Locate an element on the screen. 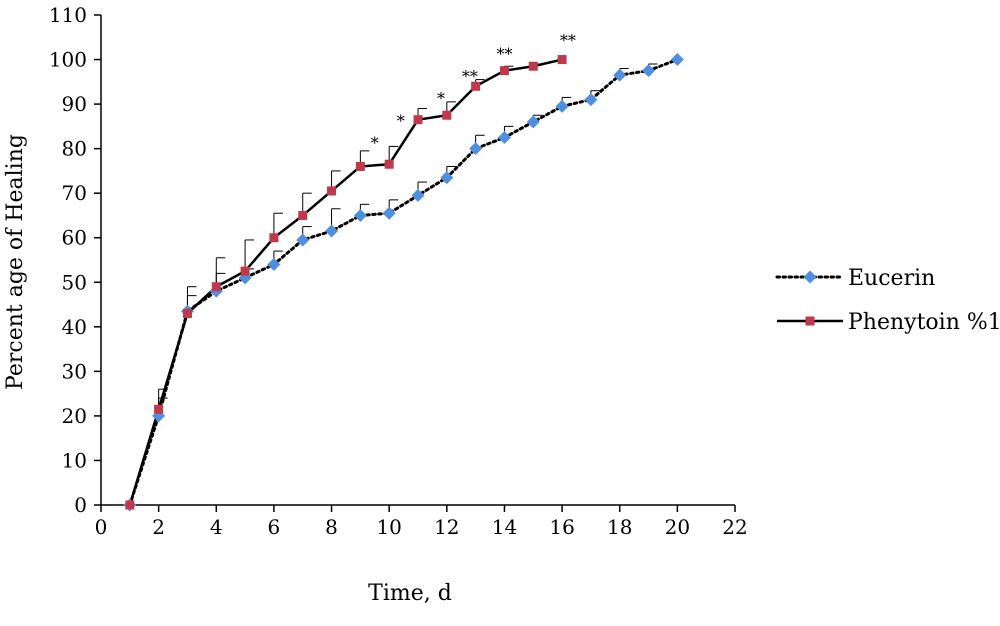  x-tick-label: 16 is located at coordinates (561, 527).